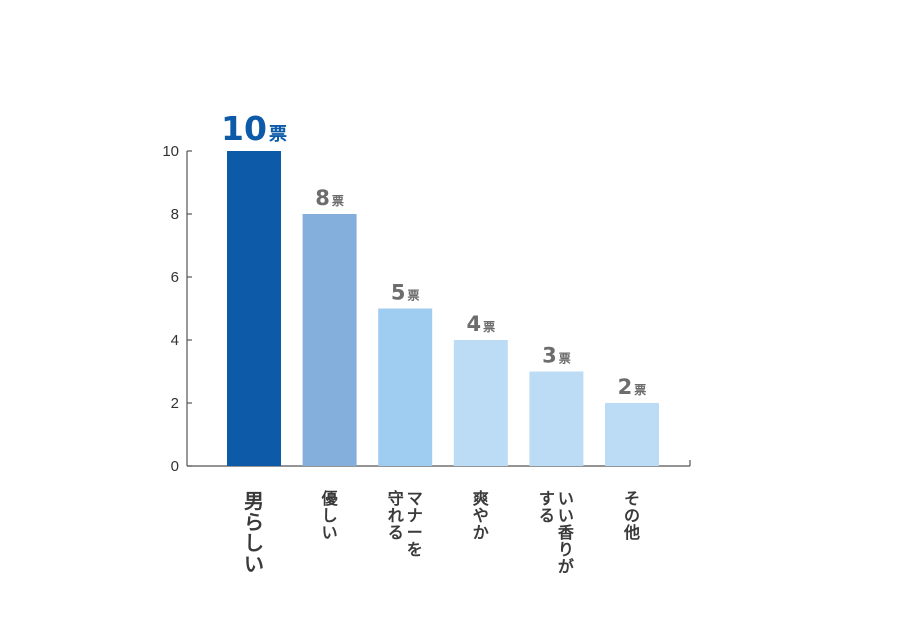  I want to click on category-label-char: が, so click(566, 566).